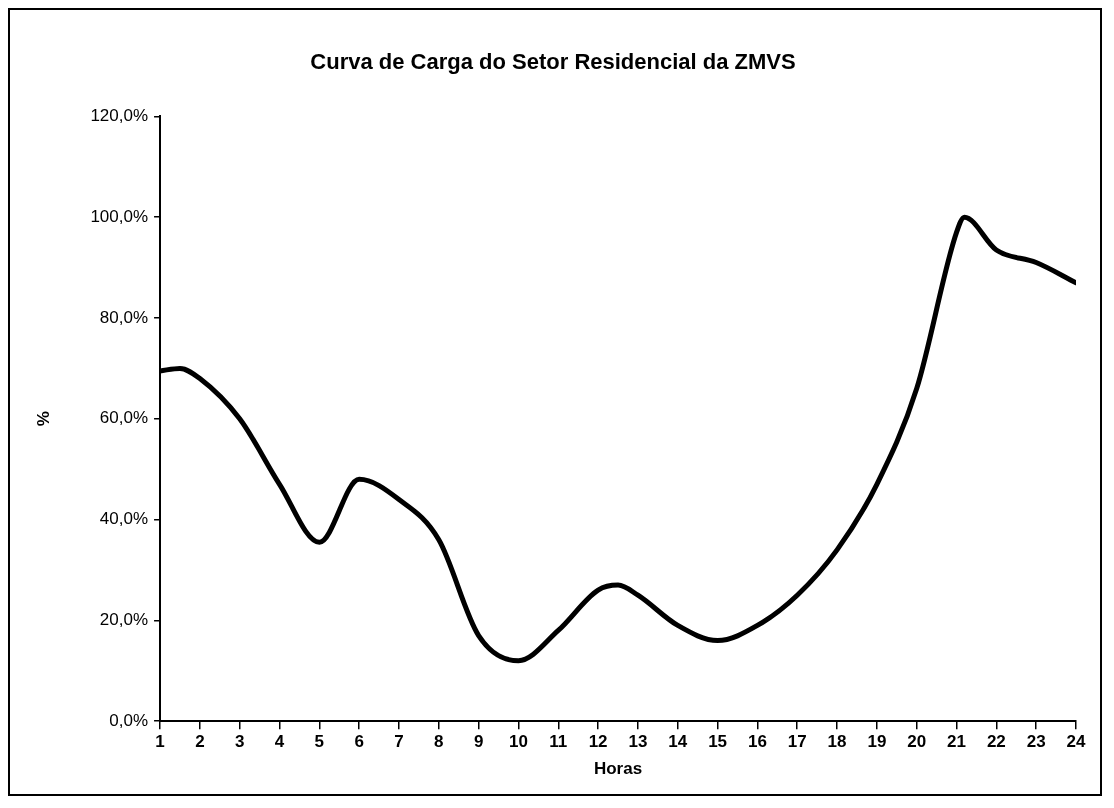  What do you see at coordinates (797, 742) in the screenshot?
I see `x-tick-label: 17` at bounding box center [797, 742].